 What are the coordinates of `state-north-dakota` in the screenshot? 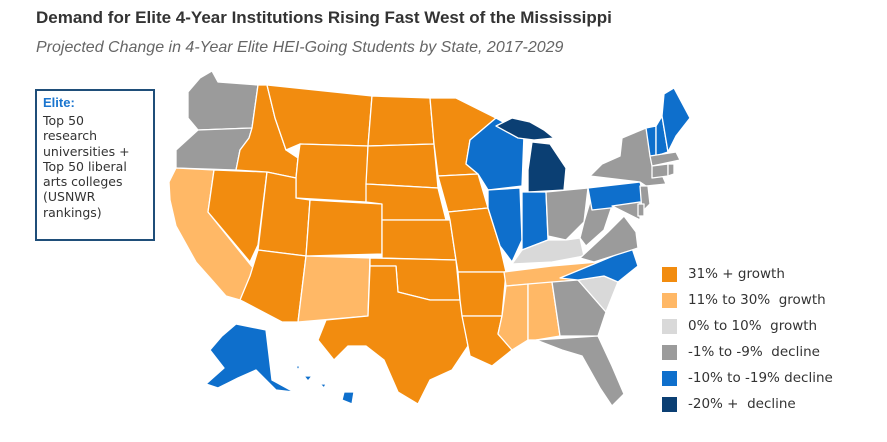 It's located at (401, 121).